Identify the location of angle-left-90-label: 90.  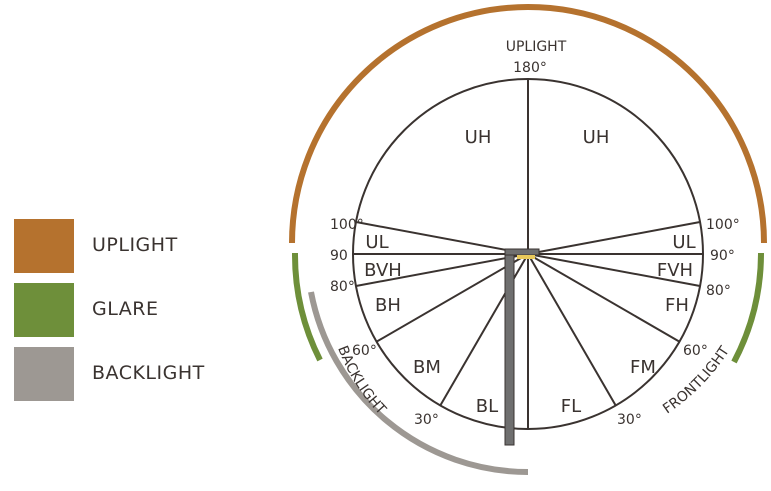
(339, 256).